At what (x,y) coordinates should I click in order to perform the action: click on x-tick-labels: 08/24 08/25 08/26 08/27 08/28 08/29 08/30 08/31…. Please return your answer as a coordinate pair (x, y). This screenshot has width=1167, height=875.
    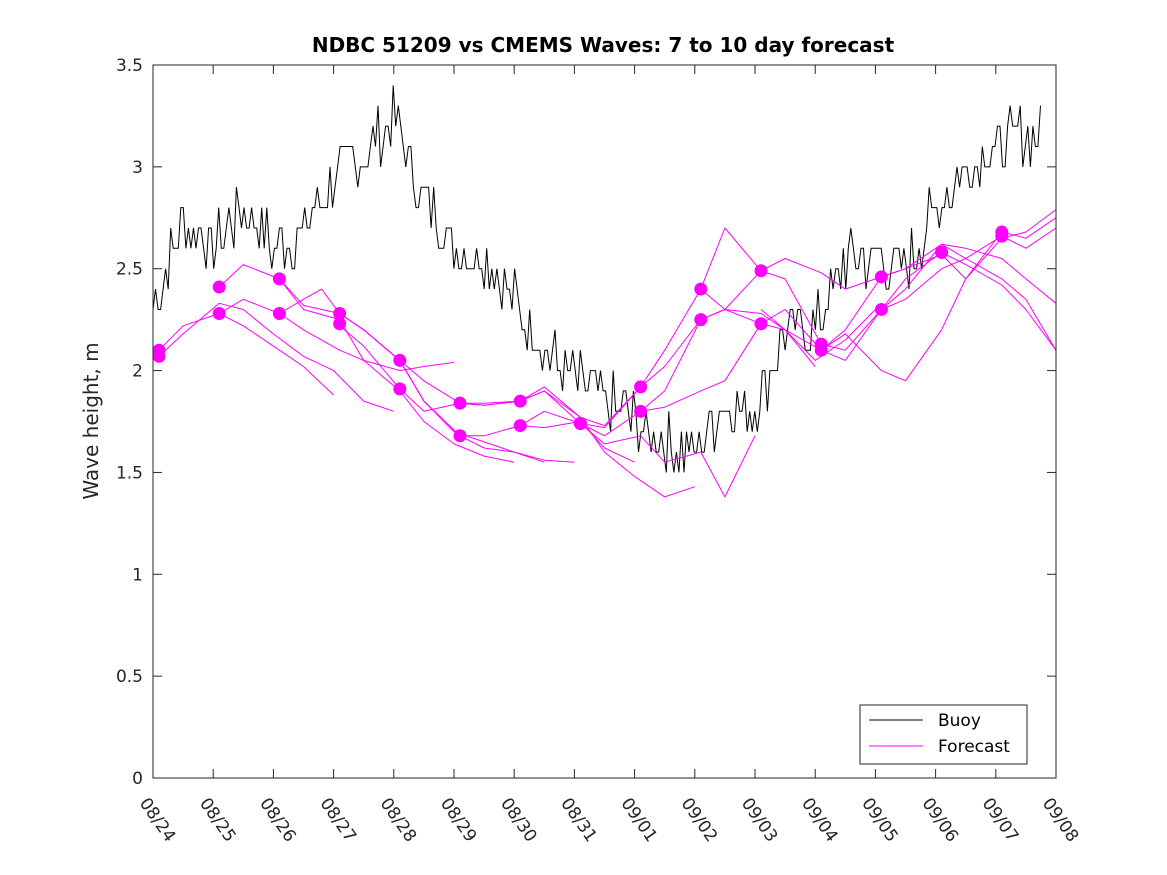
    Looking at the image, I should click on (608, 820).